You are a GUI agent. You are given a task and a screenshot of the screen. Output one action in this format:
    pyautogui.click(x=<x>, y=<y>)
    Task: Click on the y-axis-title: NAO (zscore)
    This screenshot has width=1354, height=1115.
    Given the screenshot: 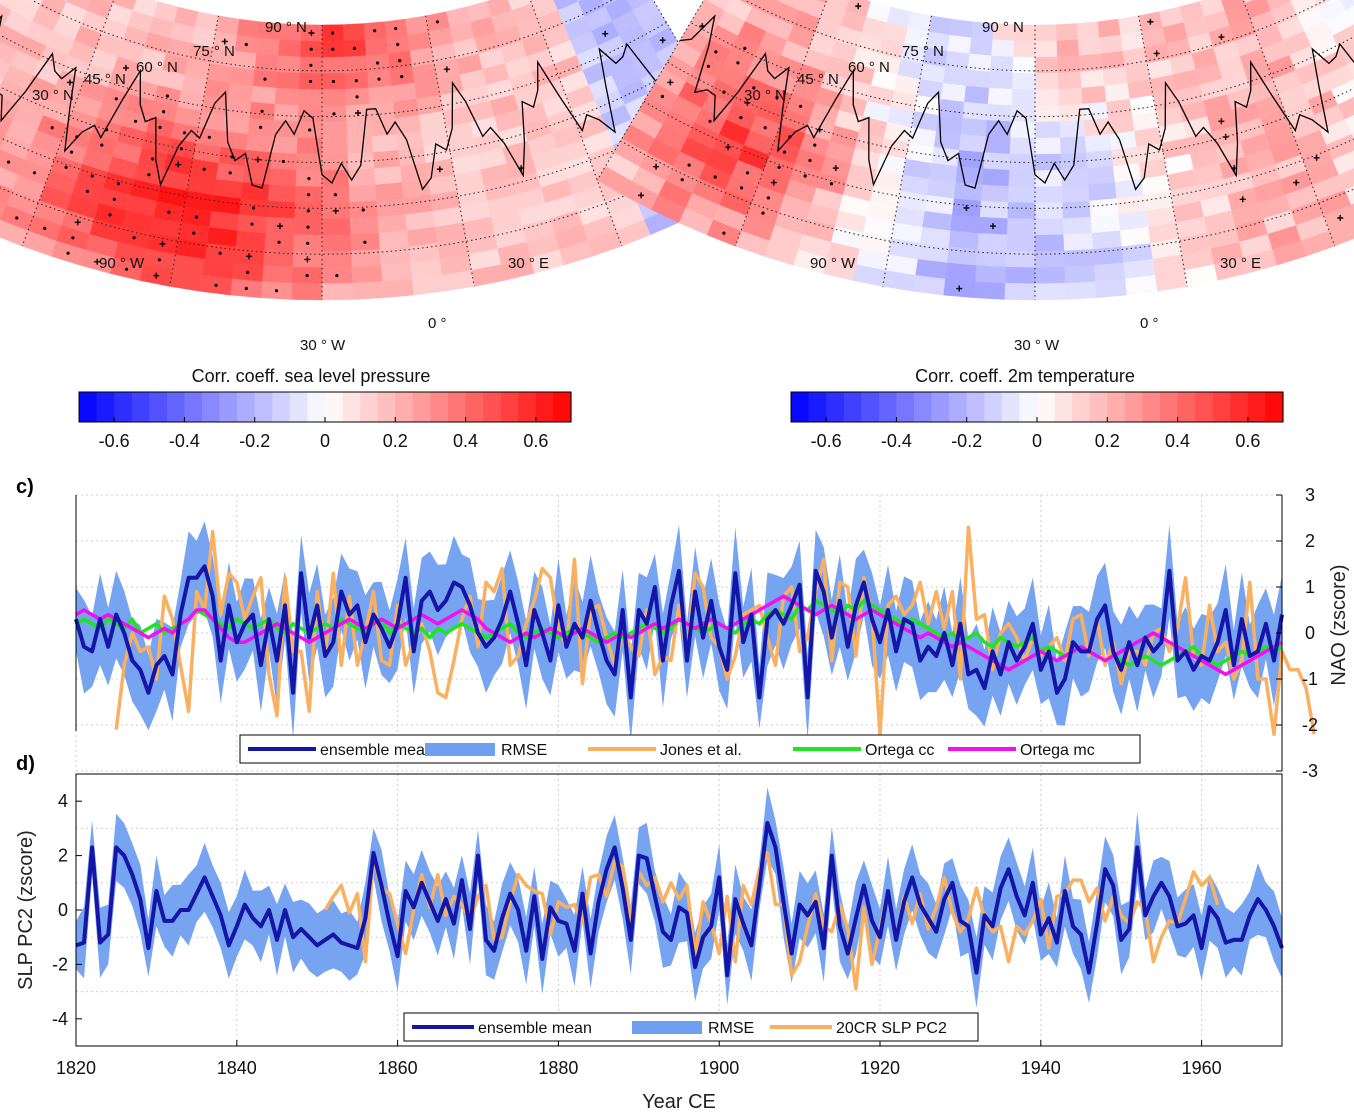 What is the action you would take?
    pyautogui.click(x=1339, y=624)
    